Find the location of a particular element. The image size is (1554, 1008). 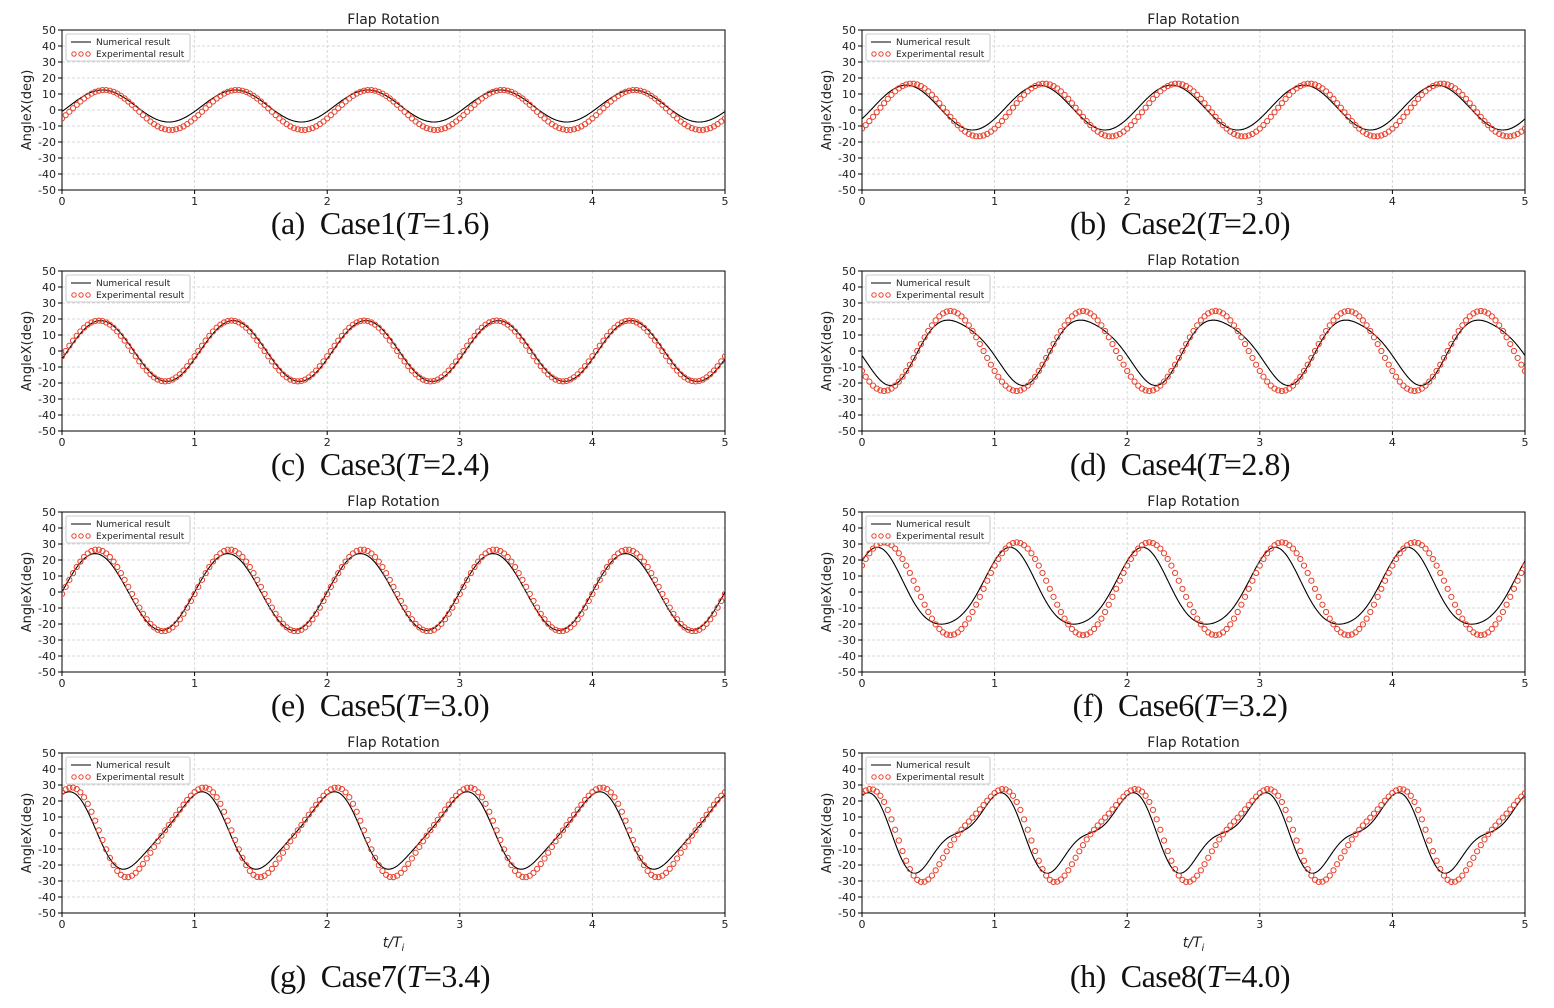

x-tick-label: 2 is located at coordinates (327, 442).